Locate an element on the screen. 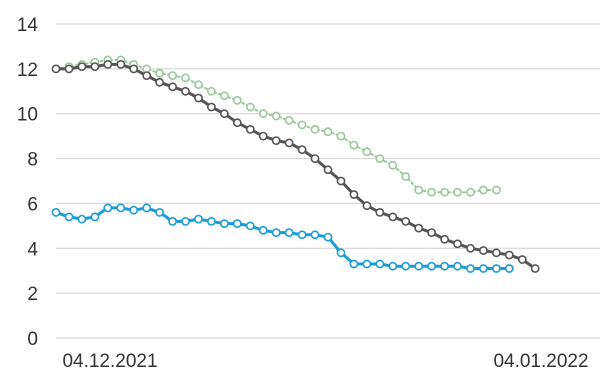 Image resolution: width=604 pixels, height=376 pixels. x-tick-label-end: 04.01.2022 is located at coordinates (540, 361).